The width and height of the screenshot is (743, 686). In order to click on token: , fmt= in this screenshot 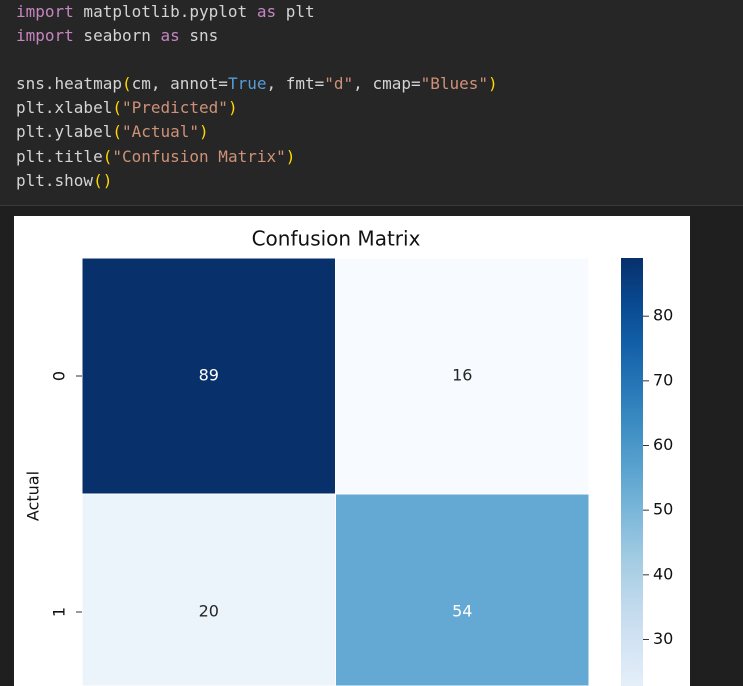, I will do `click(295, 83)`.